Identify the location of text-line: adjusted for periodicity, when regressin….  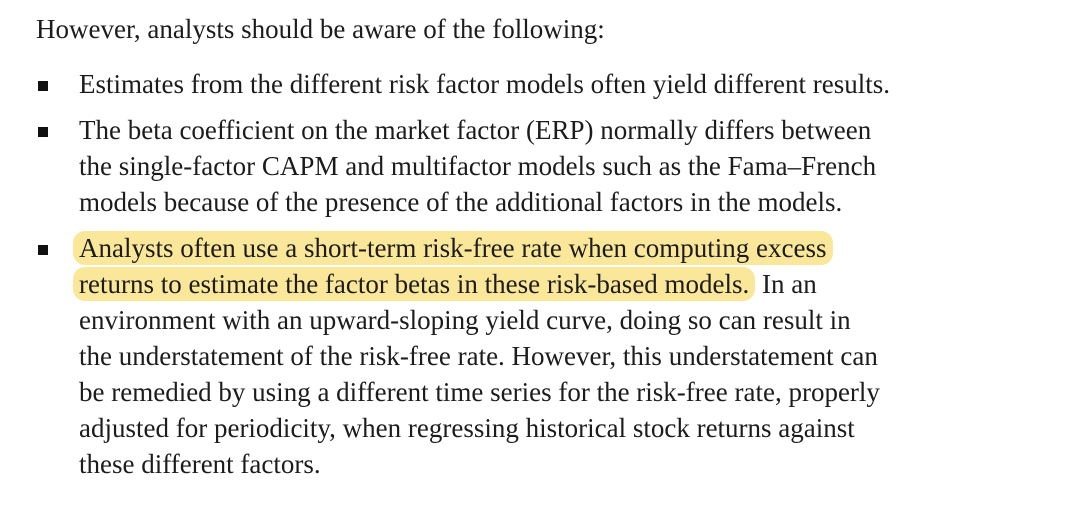
(467, 428).